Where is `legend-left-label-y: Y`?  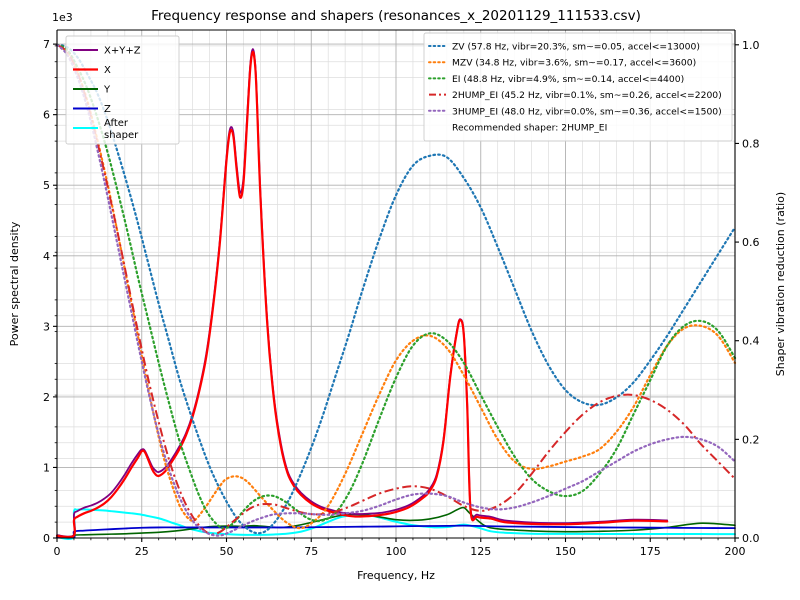 legend-left-label-y: Y is located at coordinates (107, 90).